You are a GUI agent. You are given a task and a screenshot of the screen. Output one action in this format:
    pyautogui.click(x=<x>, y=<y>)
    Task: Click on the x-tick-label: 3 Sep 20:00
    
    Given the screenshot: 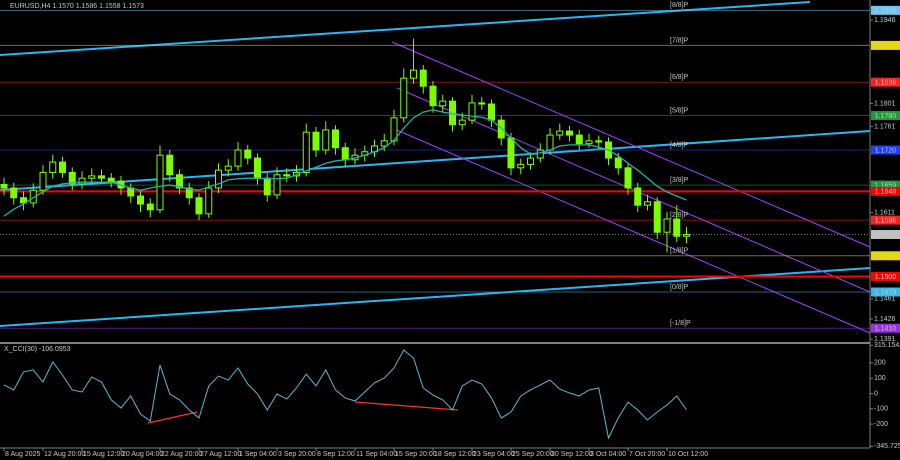 What is the action you would take?
    pyautogui.click(x=297, y=454)
    